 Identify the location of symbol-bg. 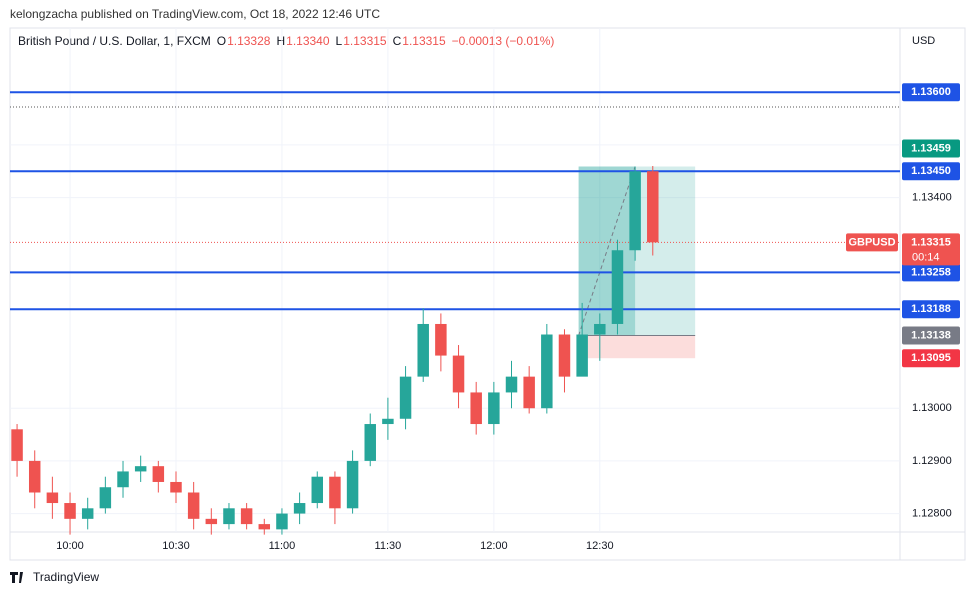
(872, 242).